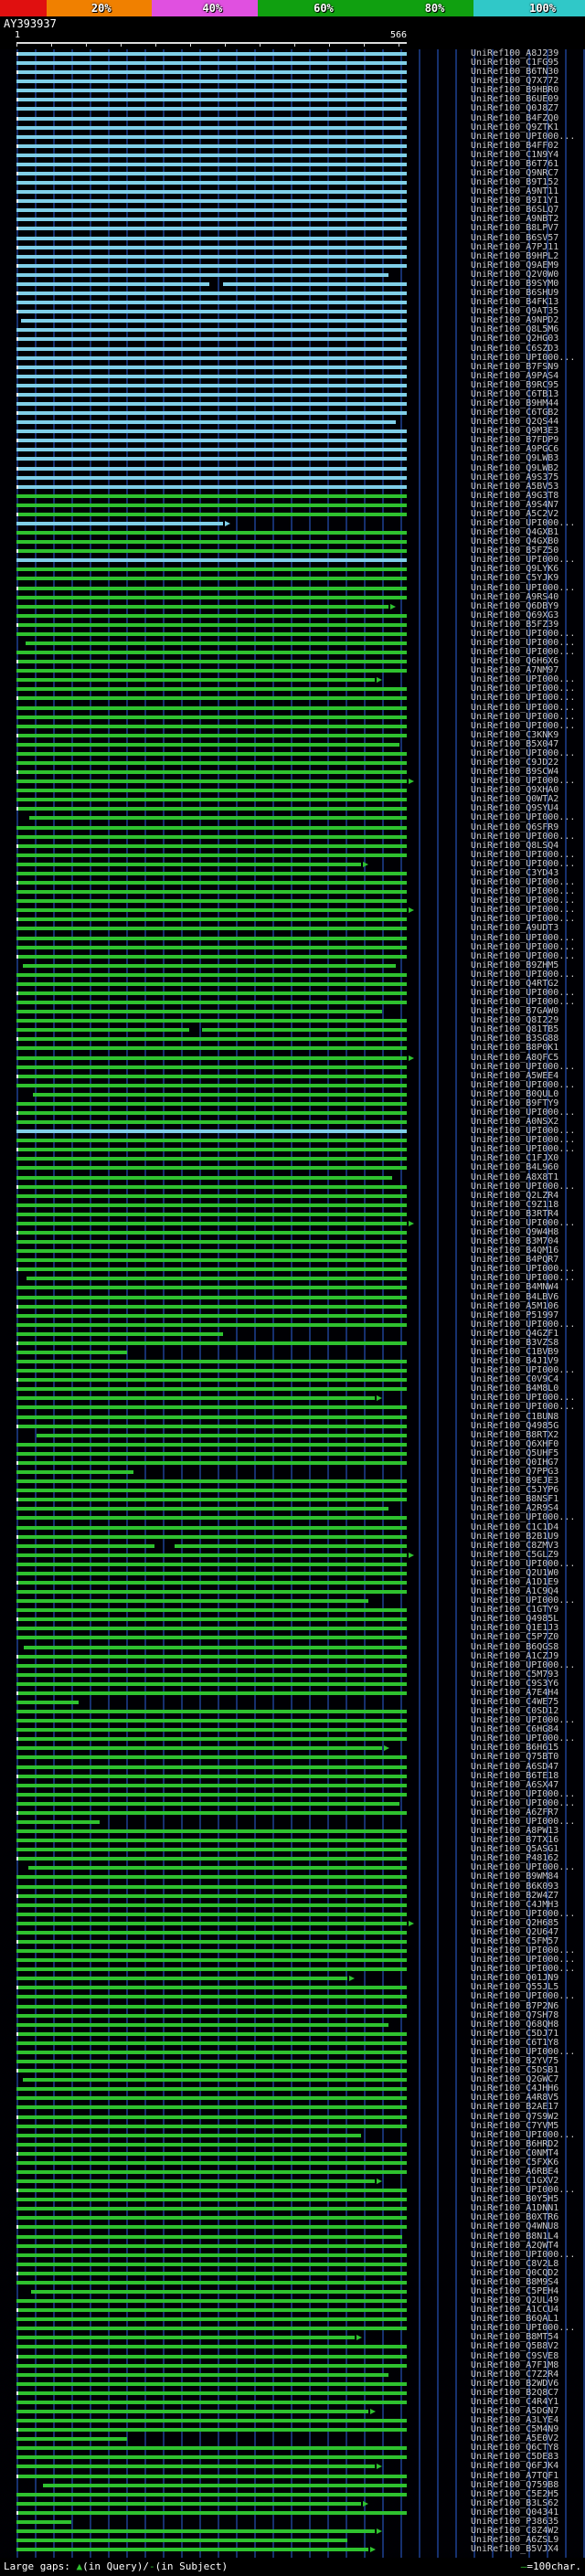 The height and width of the screenshot is (2576, 585). Describe the element at coordinates (515, 1941) in the screenshot. I see `hit-label: UniRef100_C5FM57` at that location.